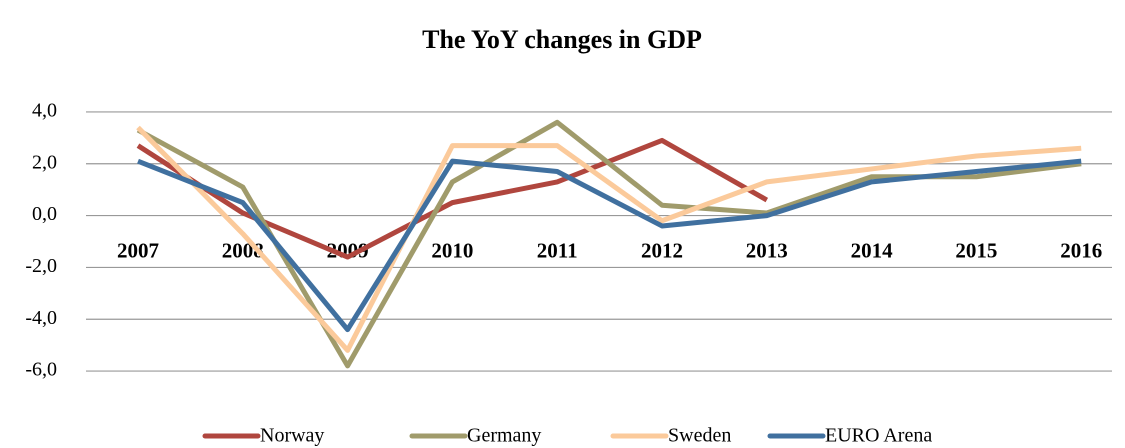 This screenshot has height=448, width=1125. I want to click on y-tick-label: -2,0, so click(41, 266).